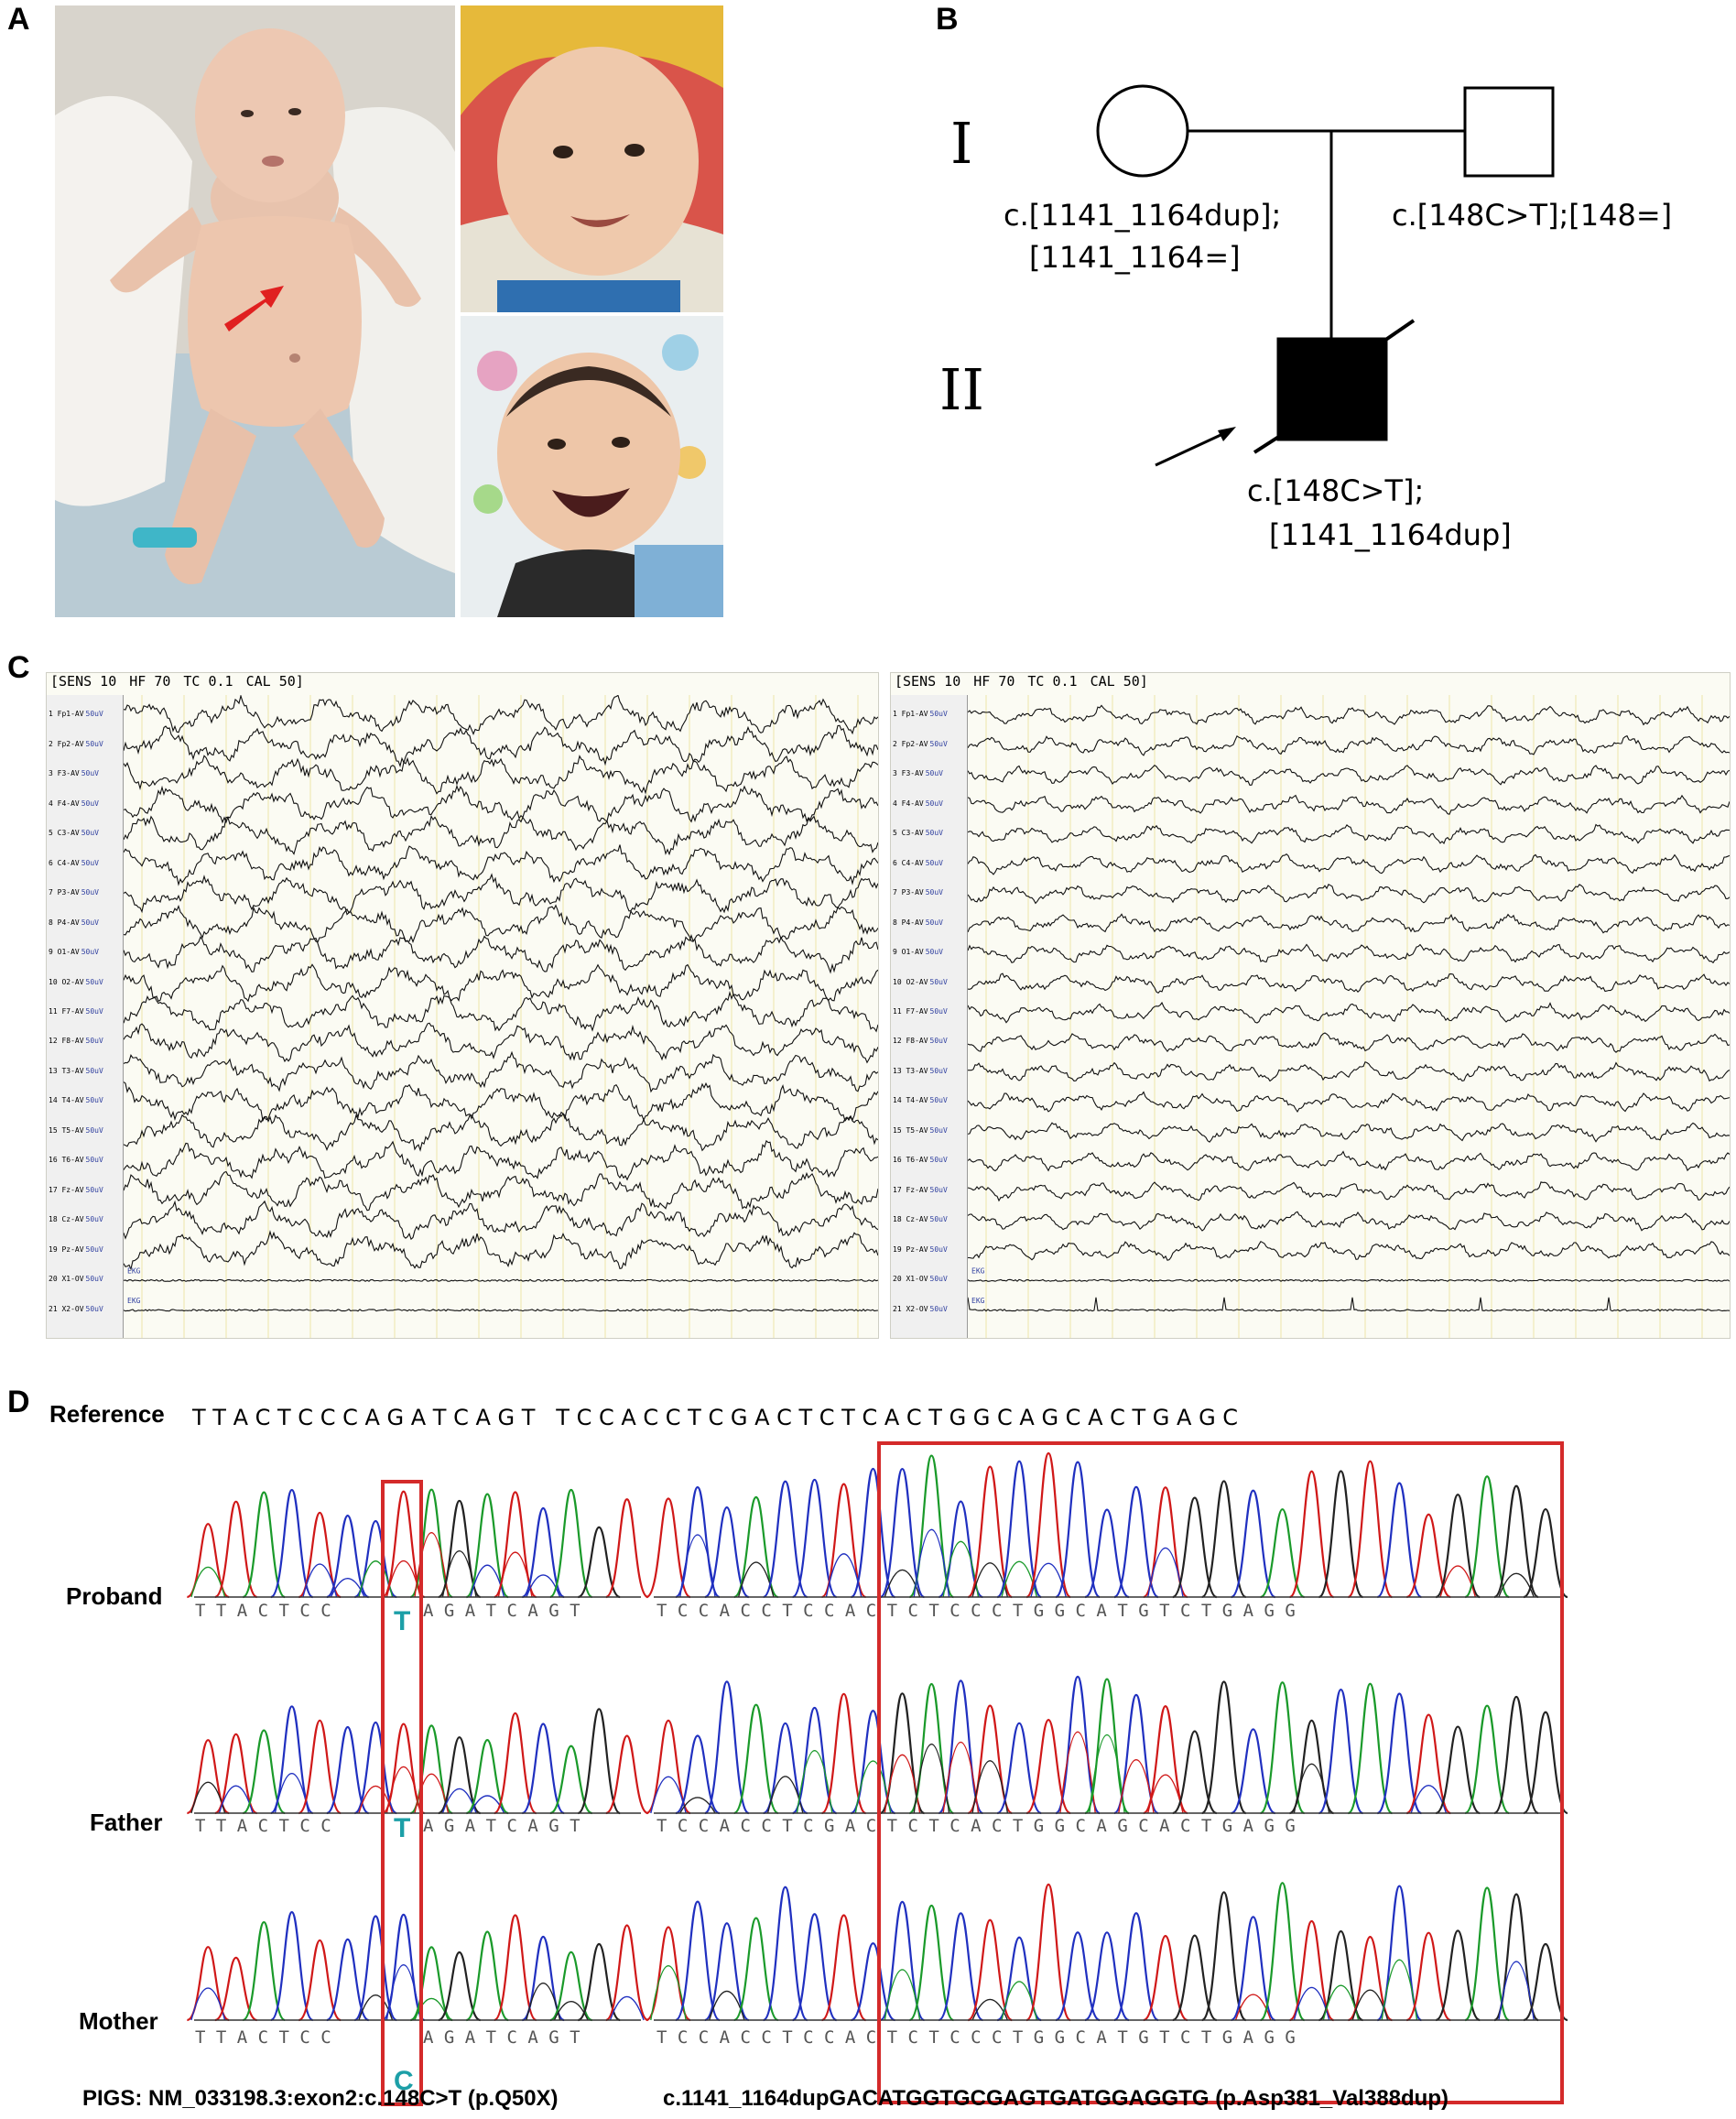 This screenshot has height=2119, width=1736. Describe the element at coordinates (921, 743) in the screenshot. I see `eeg-channel-label: 2 Fp2-AV 50uV` at that location.